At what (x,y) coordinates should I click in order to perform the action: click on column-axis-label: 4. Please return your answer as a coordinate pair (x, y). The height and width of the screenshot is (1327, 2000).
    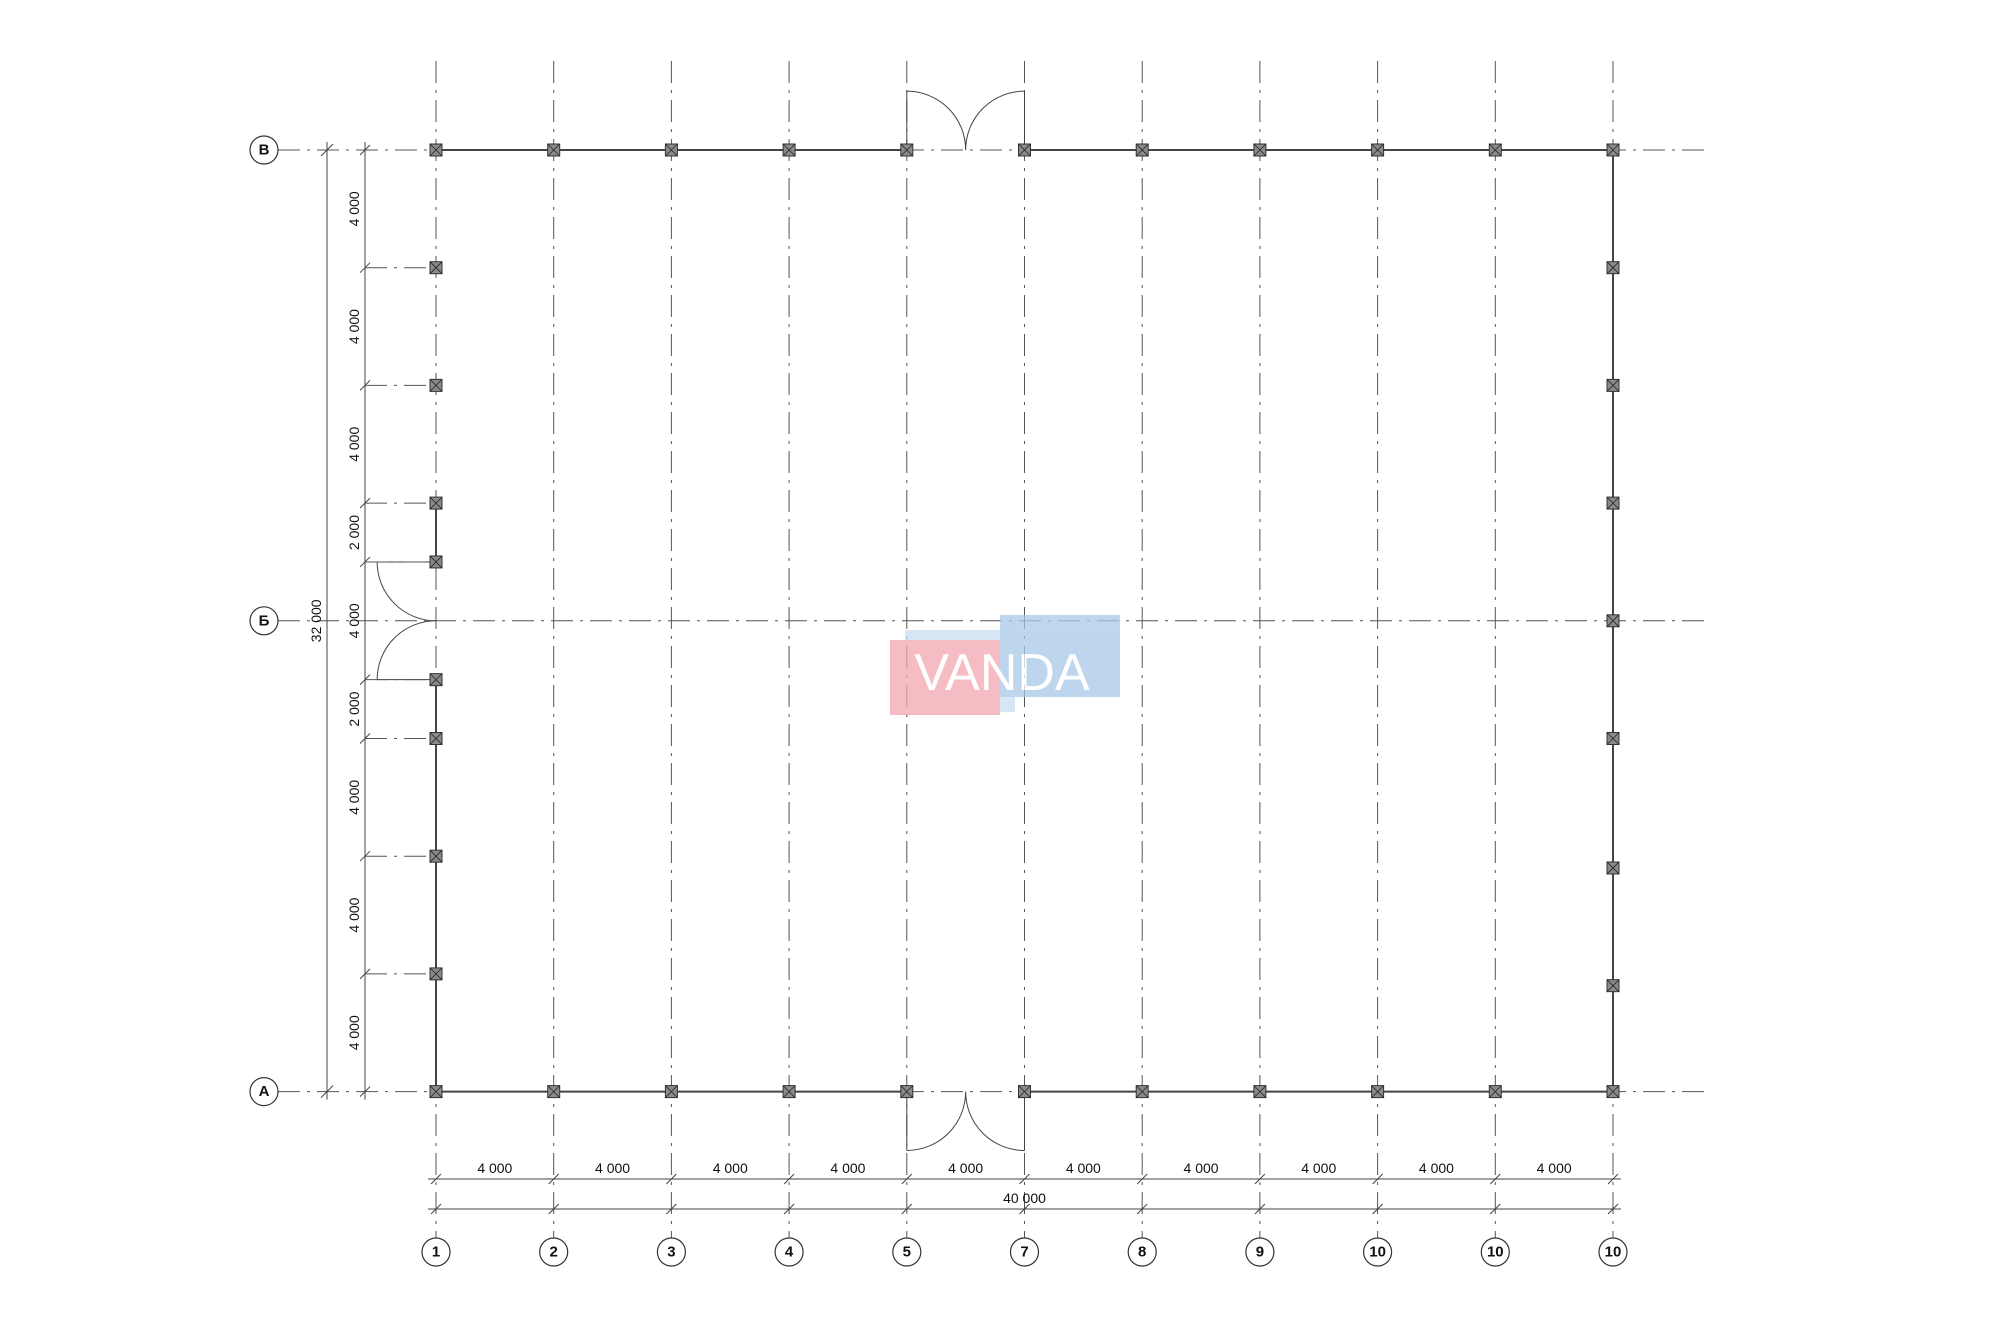
    Looking at the image, I should click on (789, 1252).